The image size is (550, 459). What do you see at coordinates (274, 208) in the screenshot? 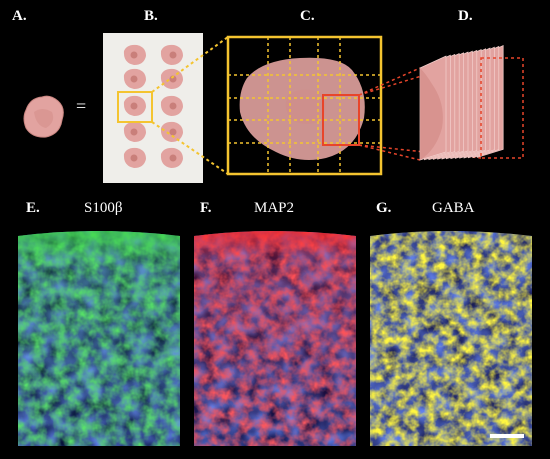
I see `marker-label-map2: MAP2` at bounding box center [274, 208].